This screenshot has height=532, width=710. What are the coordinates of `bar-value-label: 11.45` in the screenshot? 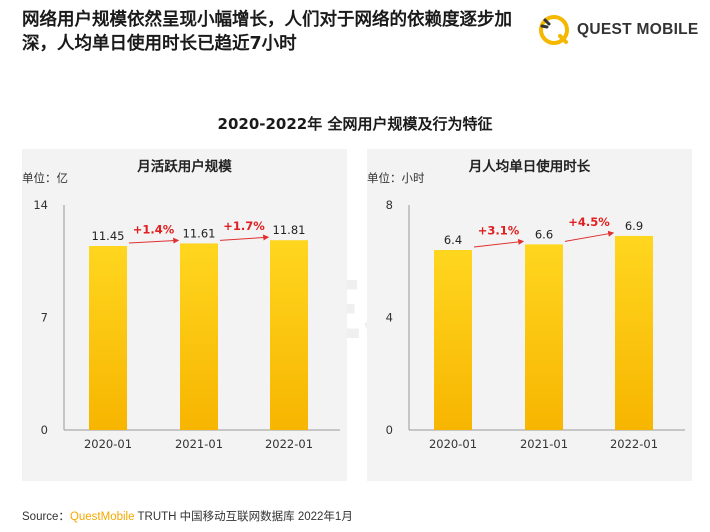 It's located at (108, 236).